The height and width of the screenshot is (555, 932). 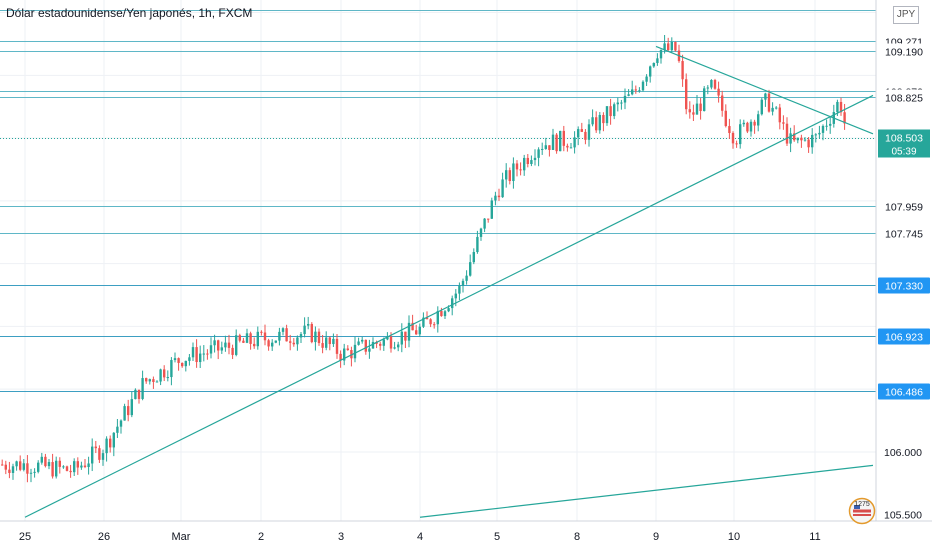 What do you see at coordinates (656, 537) in the screenshot?
I see `x-tick-label: 9` at bounding box center [656, 537].